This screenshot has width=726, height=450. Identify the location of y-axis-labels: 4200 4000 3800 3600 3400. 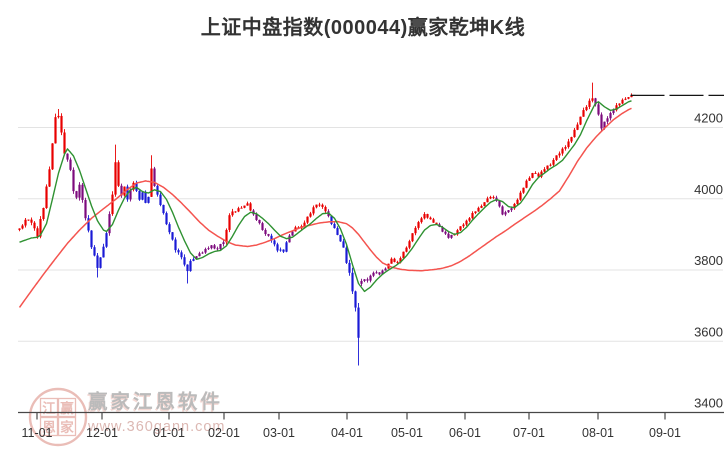
(708, 261).